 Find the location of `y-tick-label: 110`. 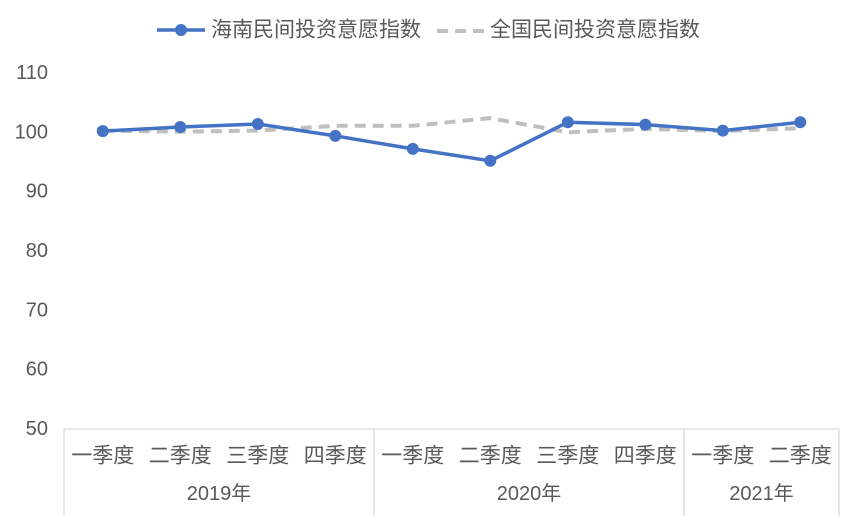

y-tick-label: 110 is located at coordinates (32, 73).